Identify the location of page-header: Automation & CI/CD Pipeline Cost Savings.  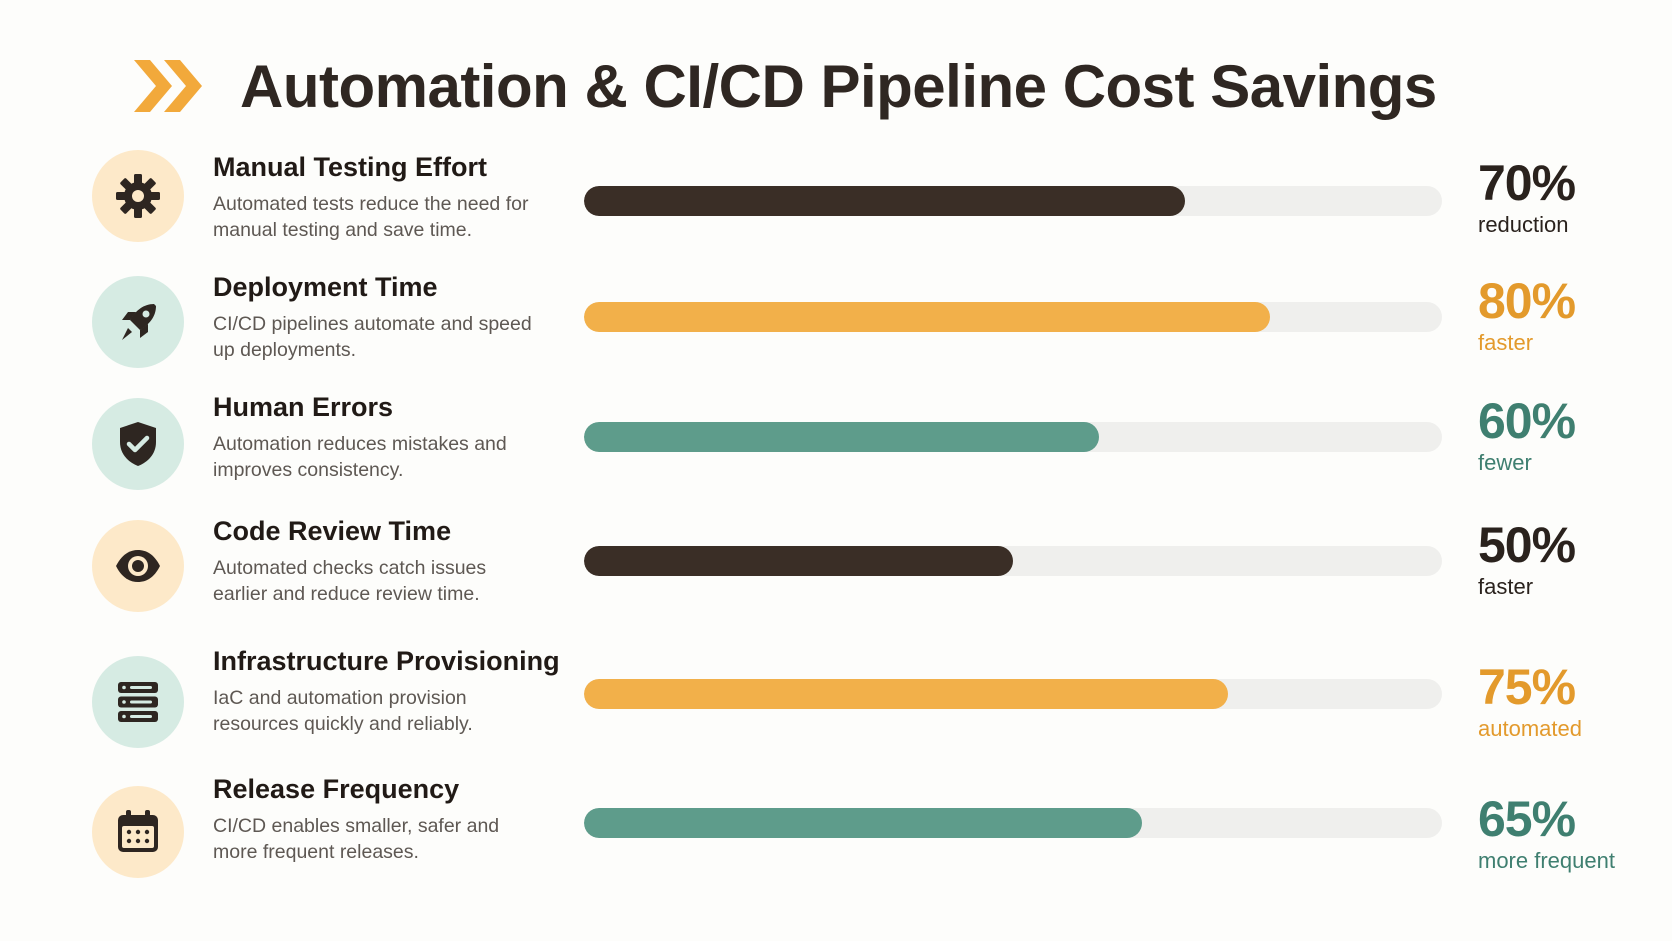
(785, 86).